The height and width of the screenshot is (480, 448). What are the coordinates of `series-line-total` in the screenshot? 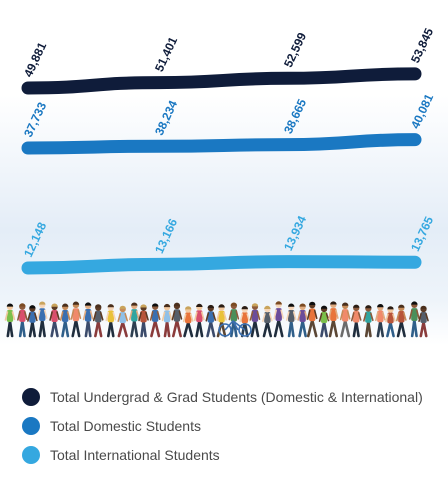 It's located at (221, 81).